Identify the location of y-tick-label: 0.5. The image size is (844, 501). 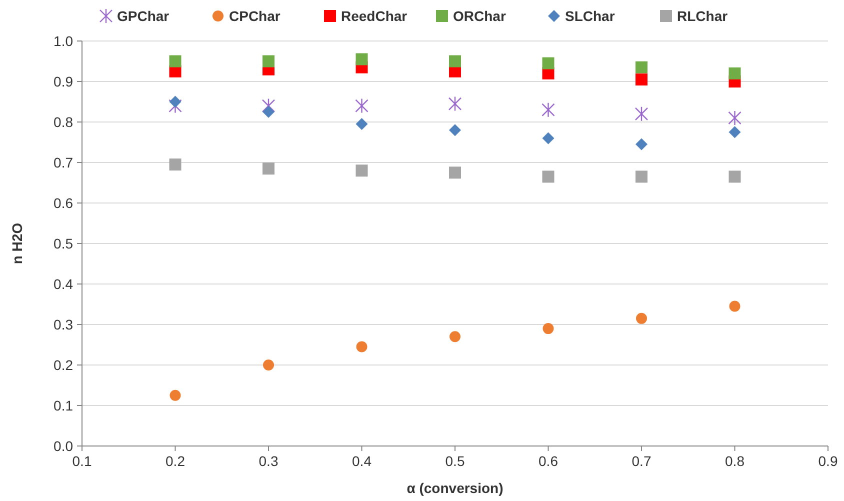
(64, 243).